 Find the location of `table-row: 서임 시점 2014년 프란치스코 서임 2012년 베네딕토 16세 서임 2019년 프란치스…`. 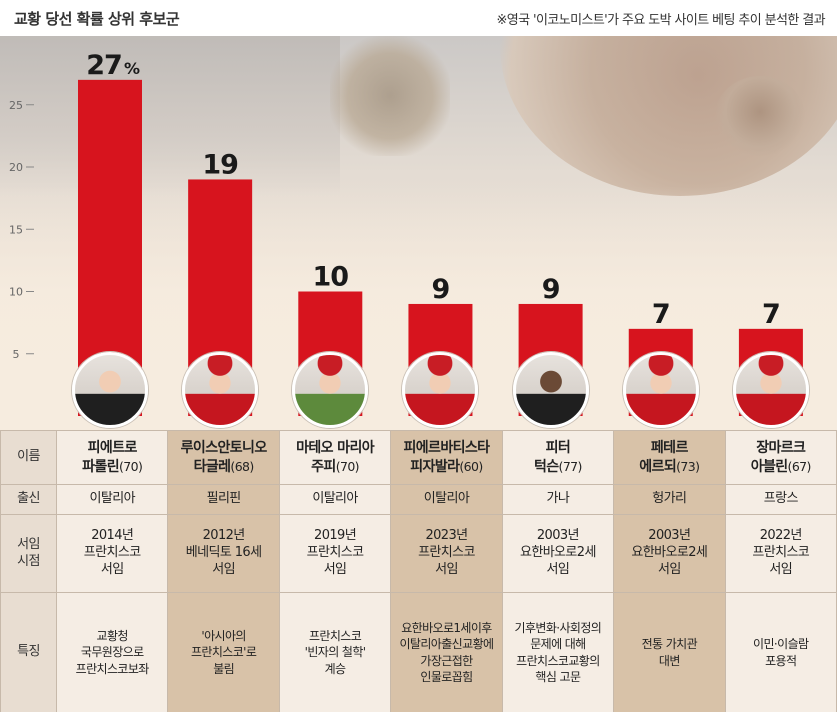

table-row: 서임 시점 2014년 프란치스코 서임 2012년 베네딕토 16세 서임 2019년 프란치스… is located at coordinates (418, 553).